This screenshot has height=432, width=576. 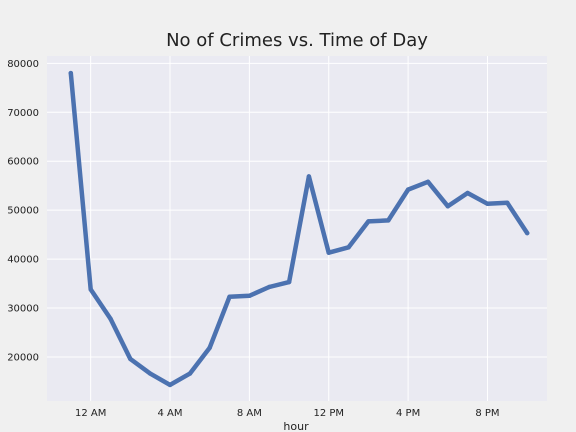 What do you see at coordinates (170, 413) in the screenshot?
I see `x-tick-label: 4 AM` at bounding box center [170, 413].